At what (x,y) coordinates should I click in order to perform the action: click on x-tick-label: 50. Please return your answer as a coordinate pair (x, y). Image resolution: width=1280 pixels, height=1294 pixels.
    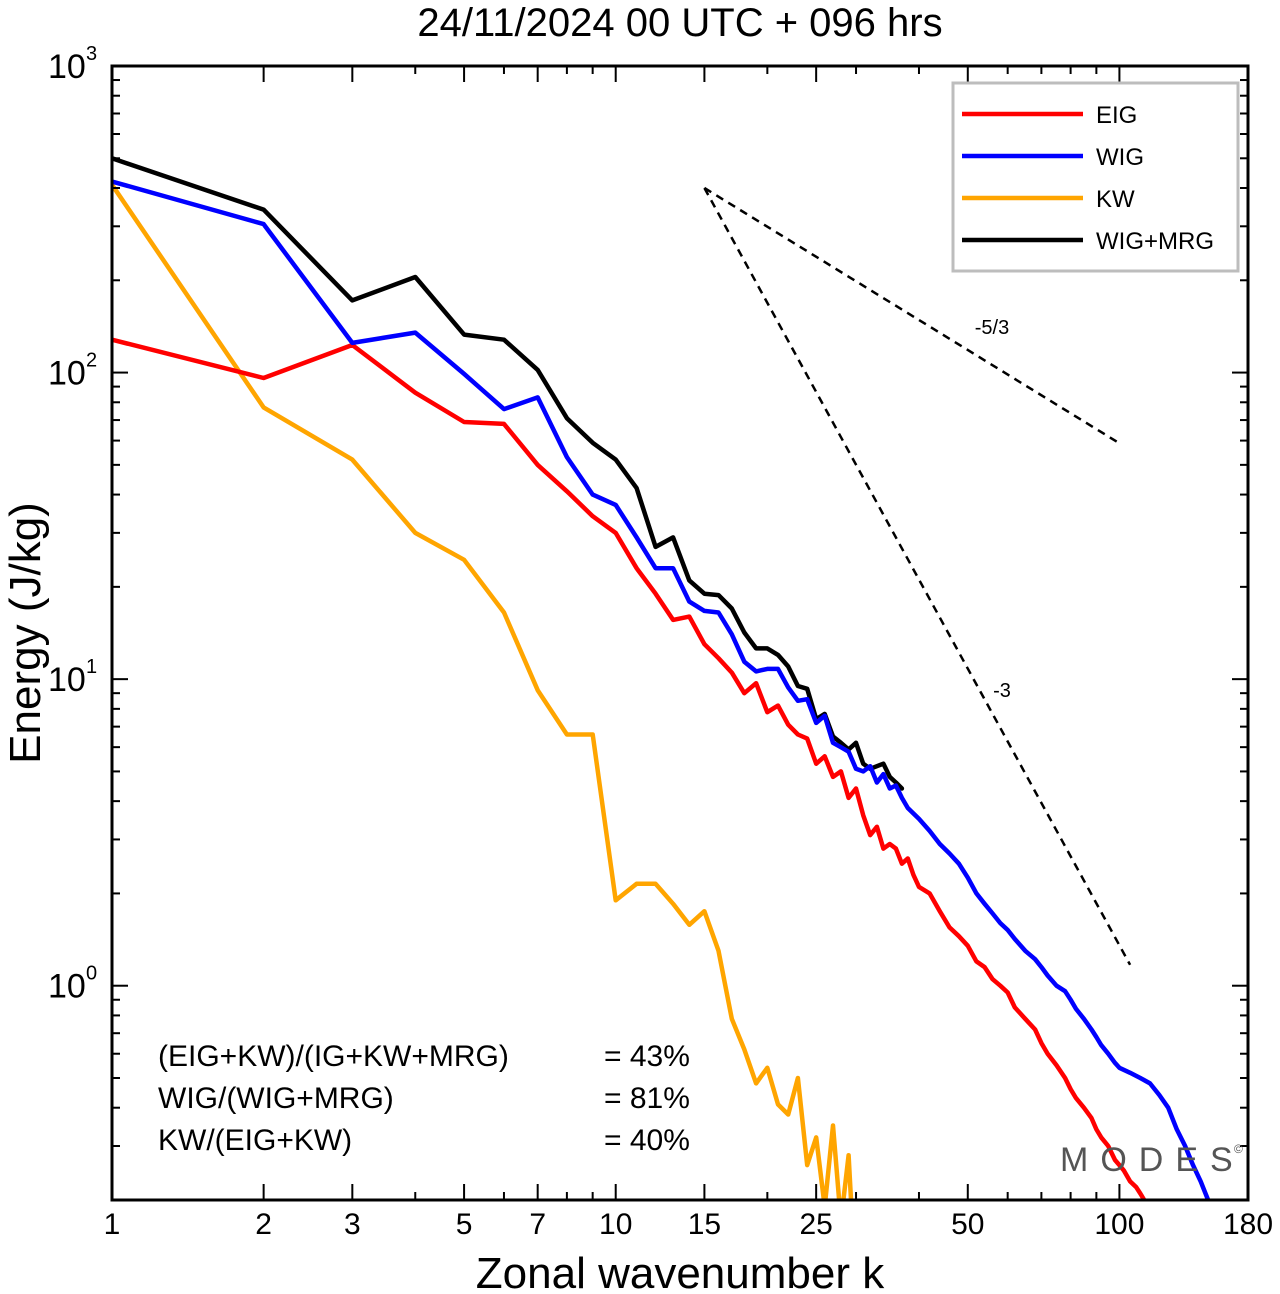
    Looking at the image, I should click on (967, 1224).